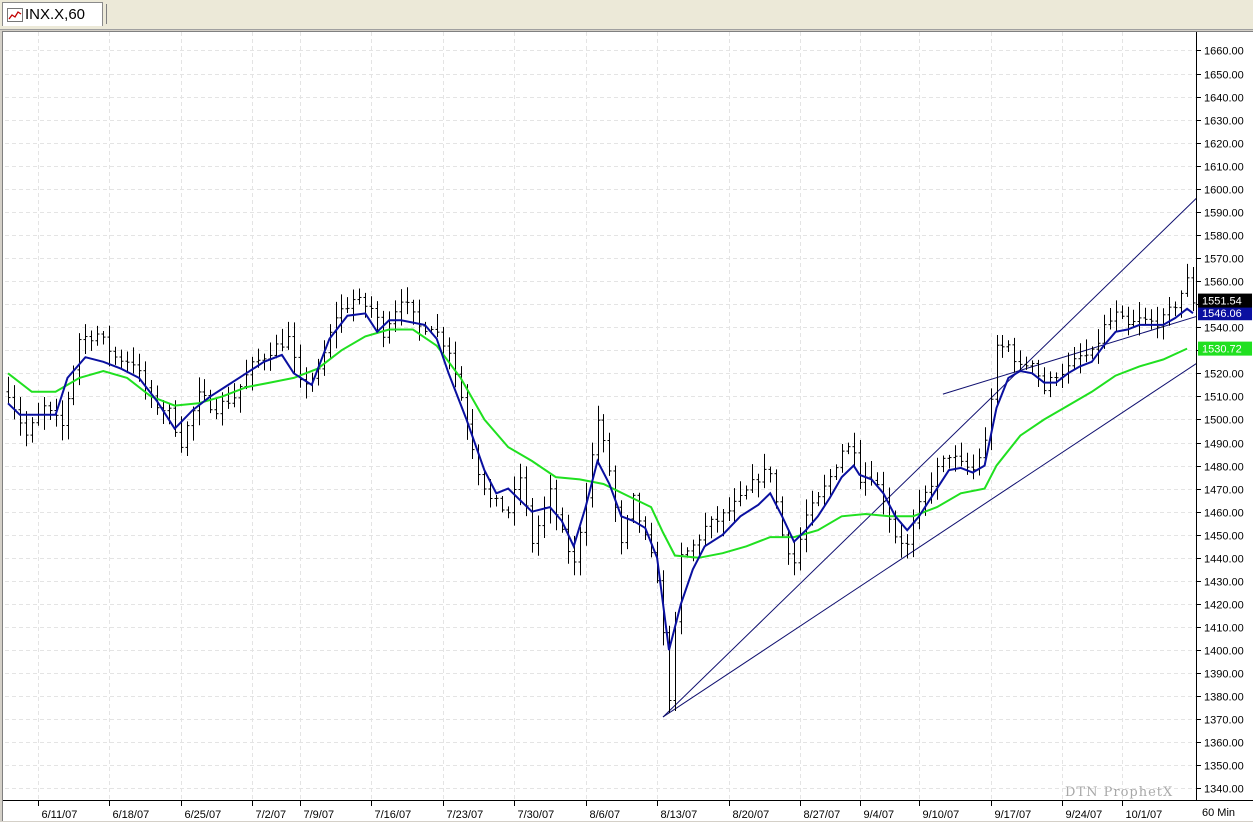 This screenshot has height=822, width=1253. What do you see at coordinates (822, 815) in the screenshot?
I see `time-tick-label: 8/27/07` at bounding box center [822, 815].